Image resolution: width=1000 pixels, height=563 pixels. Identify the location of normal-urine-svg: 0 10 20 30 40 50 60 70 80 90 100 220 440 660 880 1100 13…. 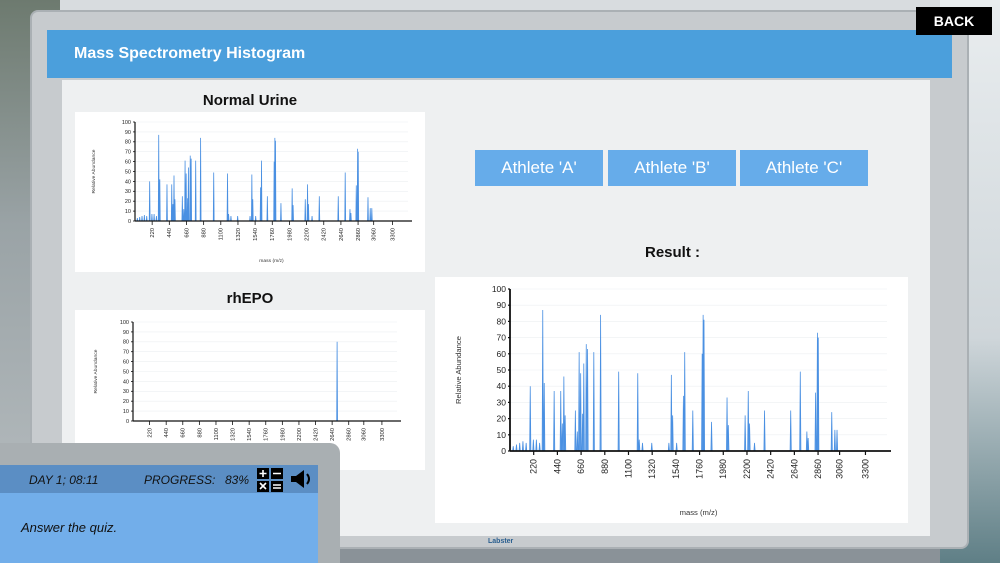
(251, 192).